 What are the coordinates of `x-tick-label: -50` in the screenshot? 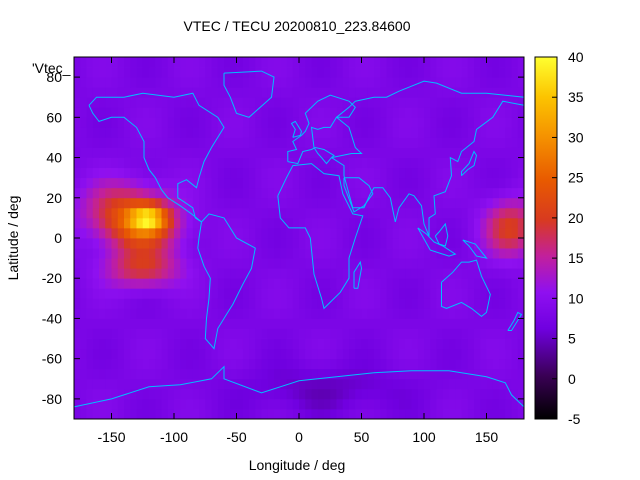 It's located at (236, 437).